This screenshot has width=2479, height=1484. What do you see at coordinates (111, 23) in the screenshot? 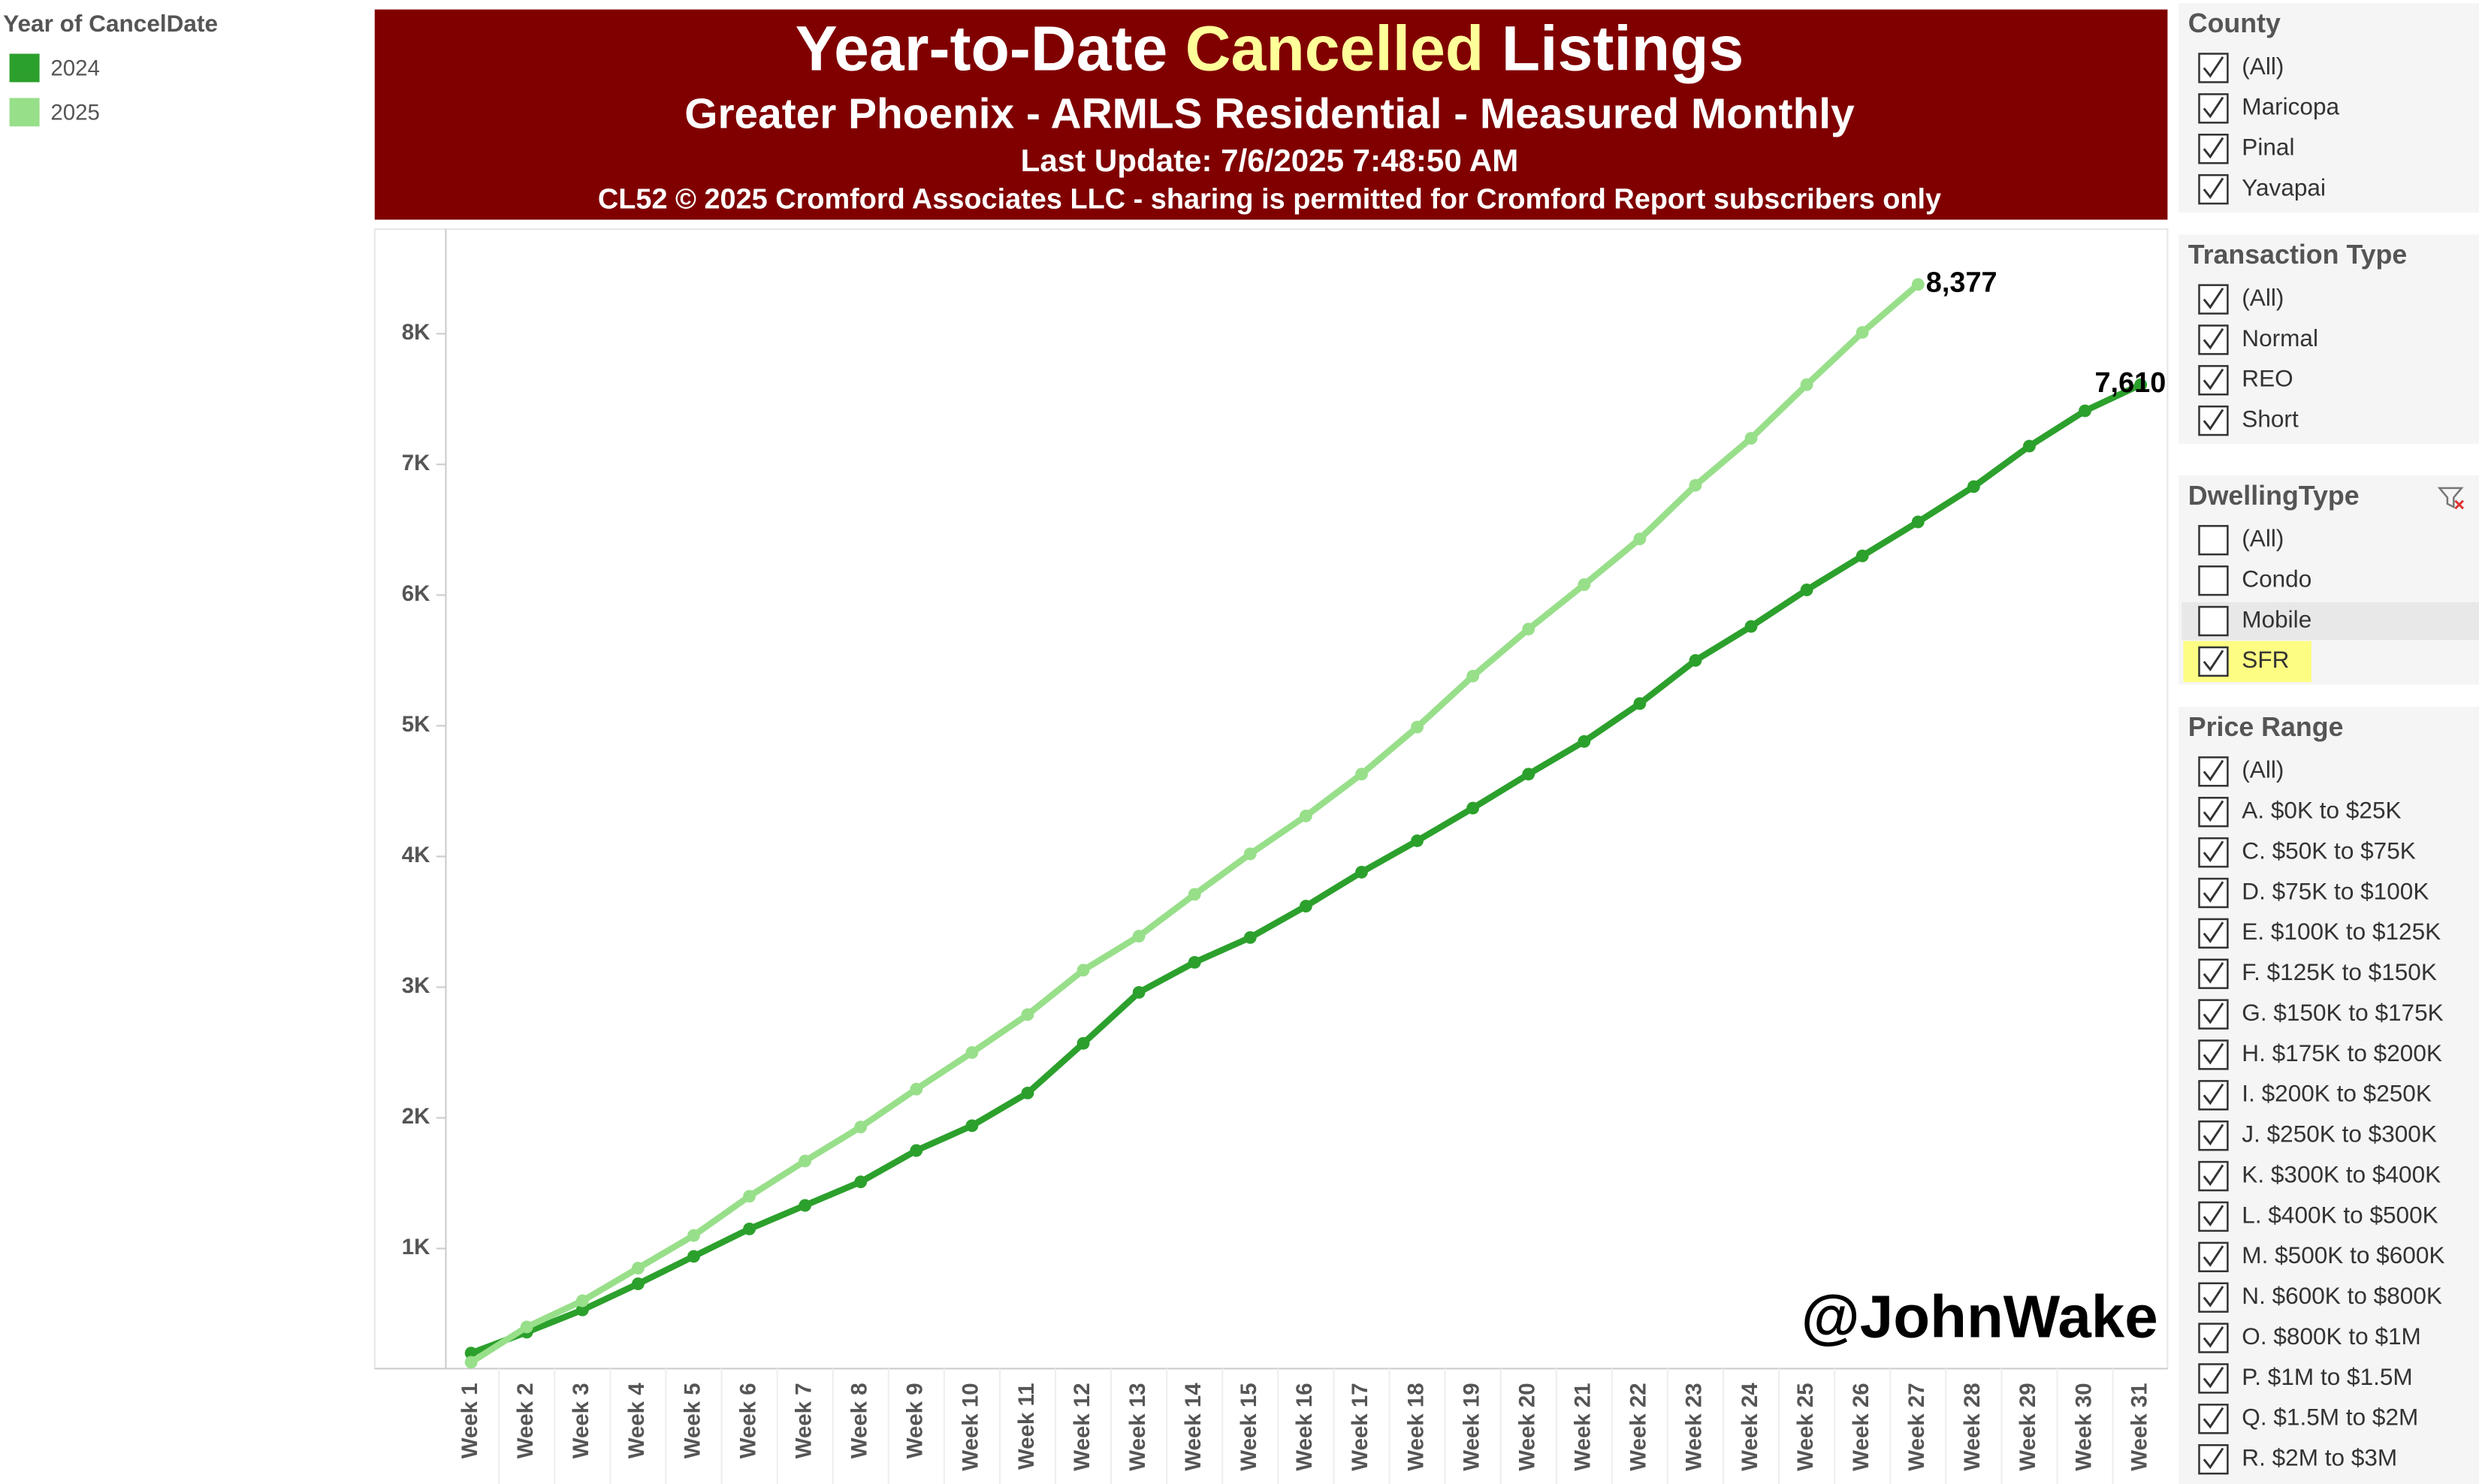
I see `legend-title: Year of CancelDate` at bounding box center [111, 23].